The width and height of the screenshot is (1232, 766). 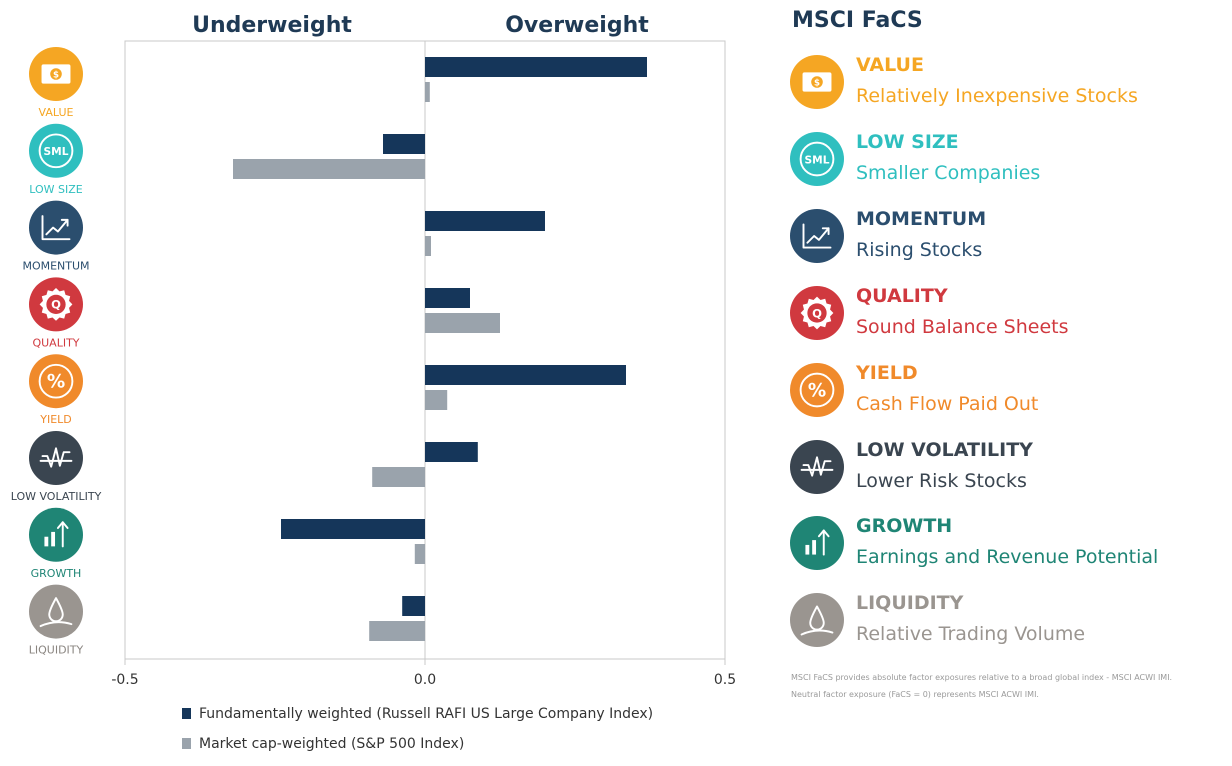 What do you see at coordinates (56, 112) in the screenshot?
I see `left-label-value: VALUE` at bounding box center [56, 112].